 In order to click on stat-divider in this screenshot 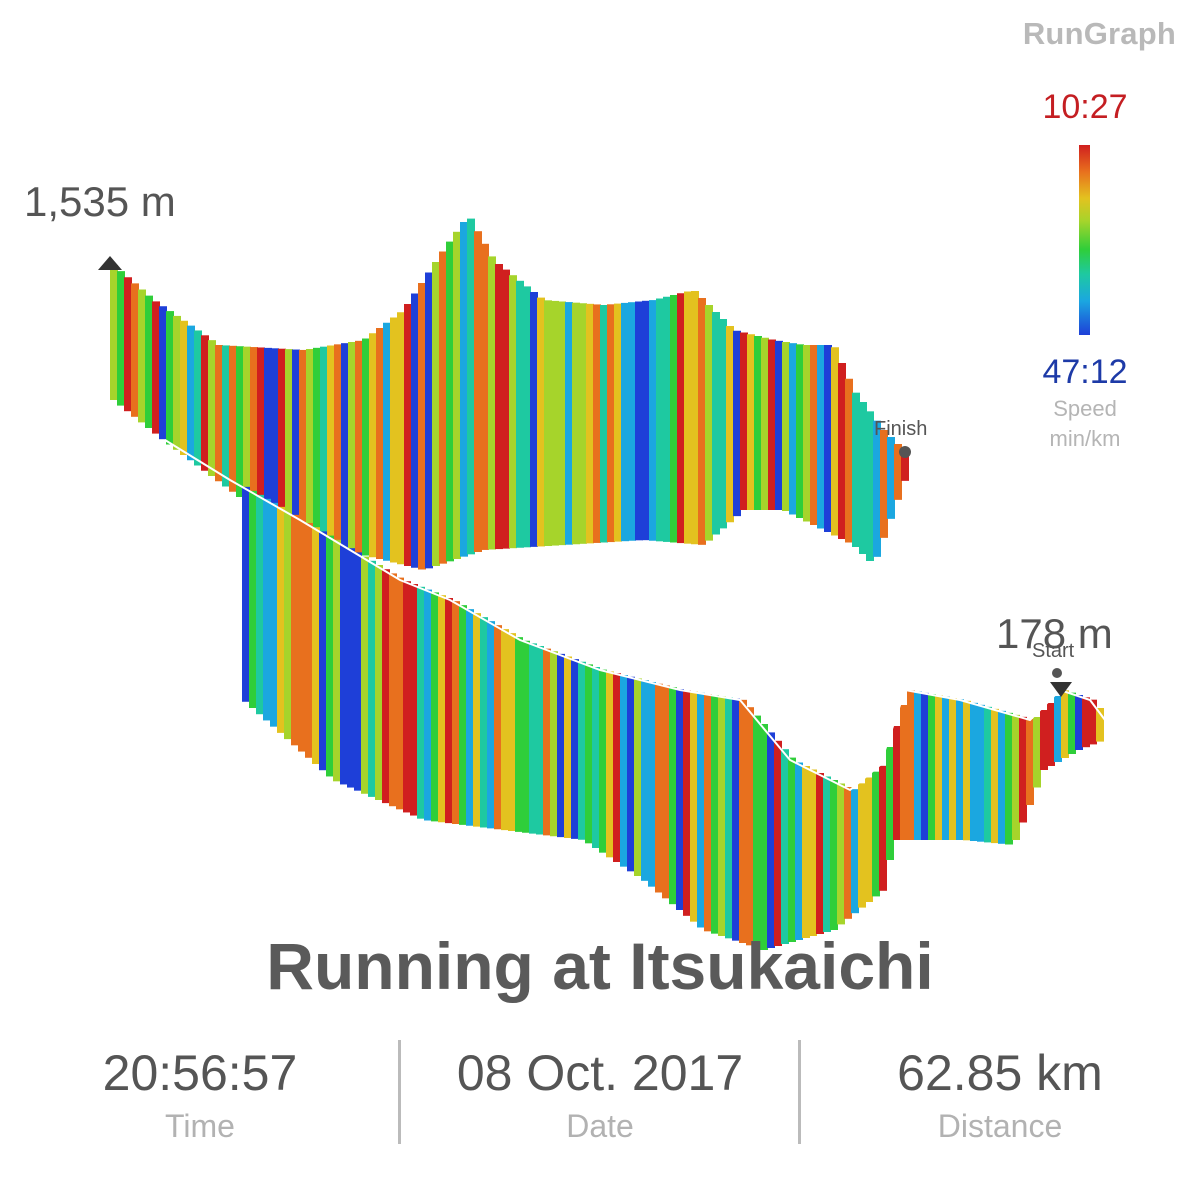, I will do `click(399, 1092)`.